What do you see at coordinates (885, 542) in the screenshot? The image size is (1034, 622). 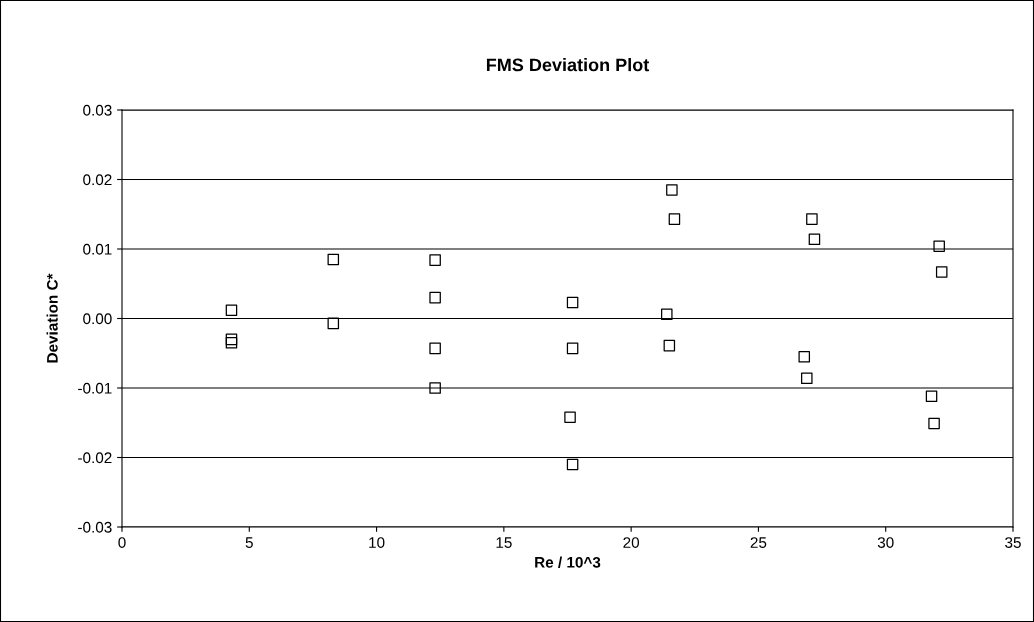 I see `x-tick-label: 30` at bounding box center [885, 542].